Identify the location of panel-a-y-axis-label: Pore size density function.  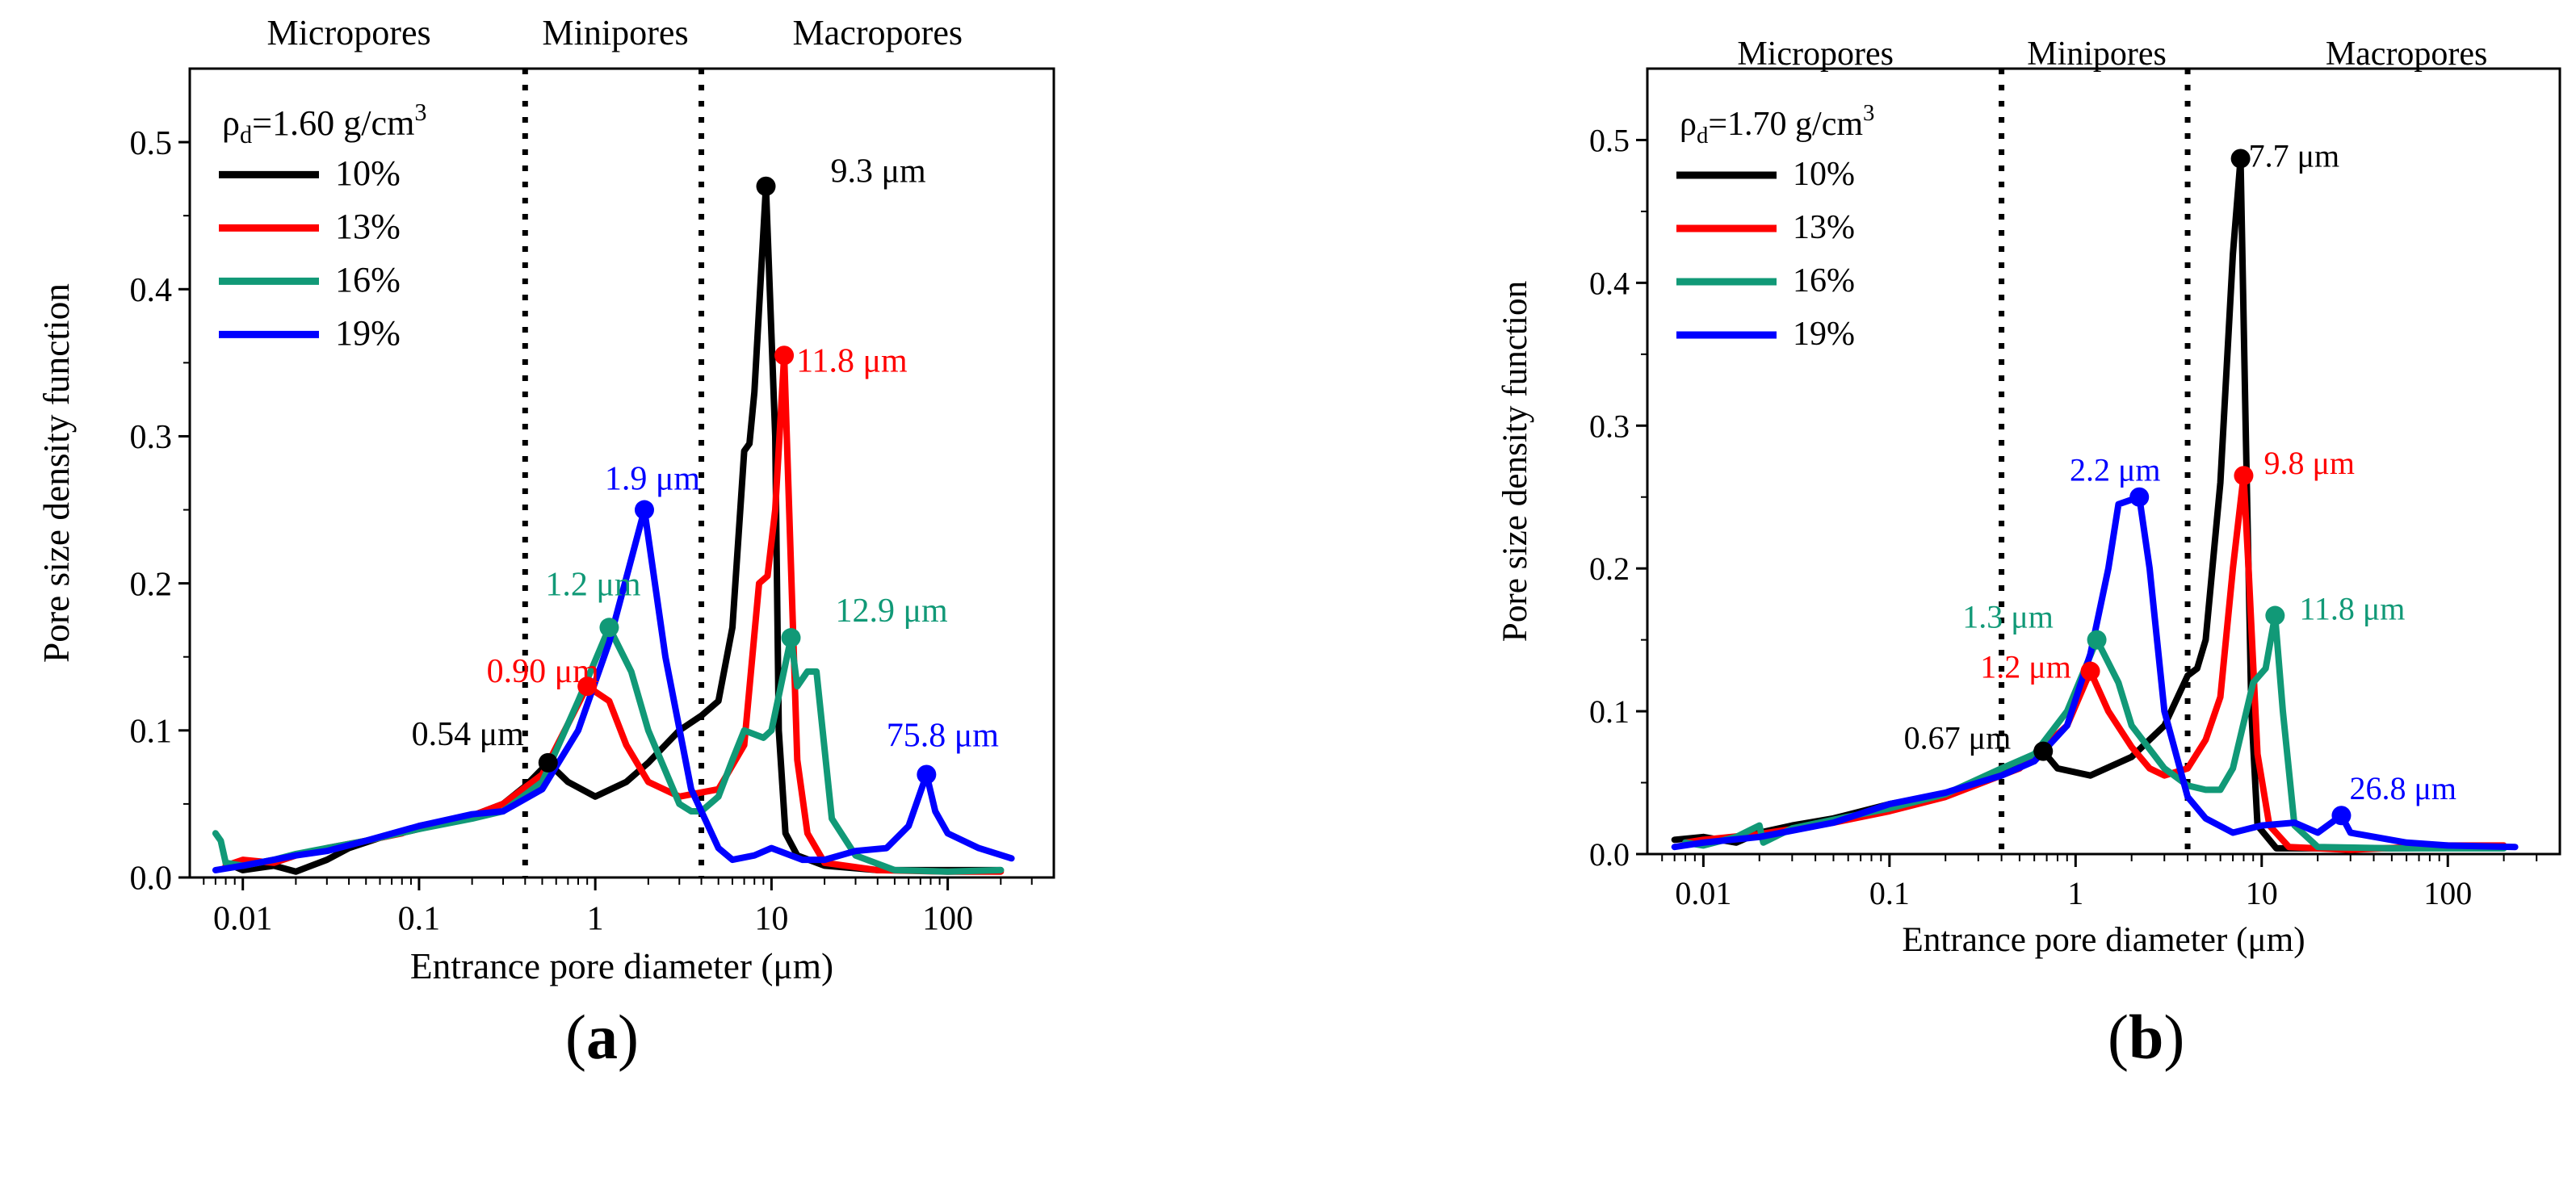
(57, 473).